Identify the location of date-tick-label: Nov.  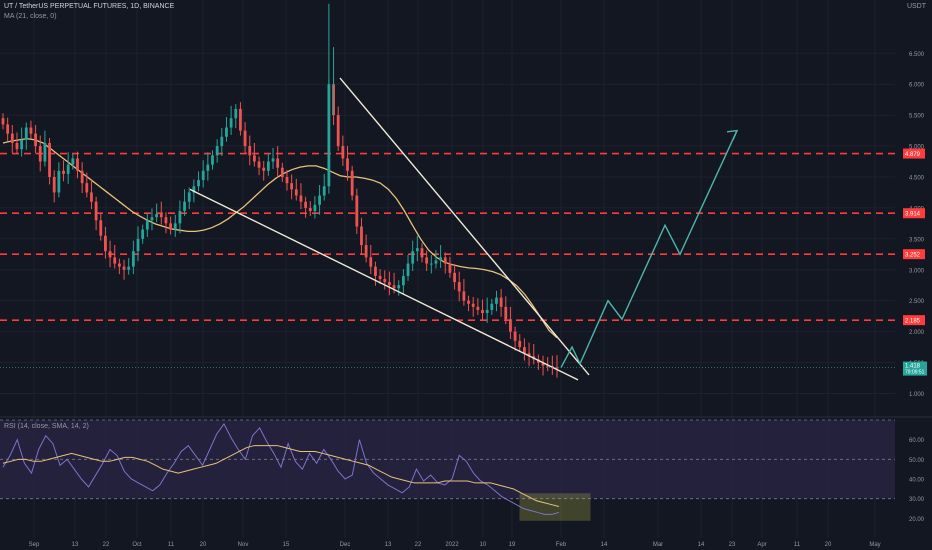
(243, 545).